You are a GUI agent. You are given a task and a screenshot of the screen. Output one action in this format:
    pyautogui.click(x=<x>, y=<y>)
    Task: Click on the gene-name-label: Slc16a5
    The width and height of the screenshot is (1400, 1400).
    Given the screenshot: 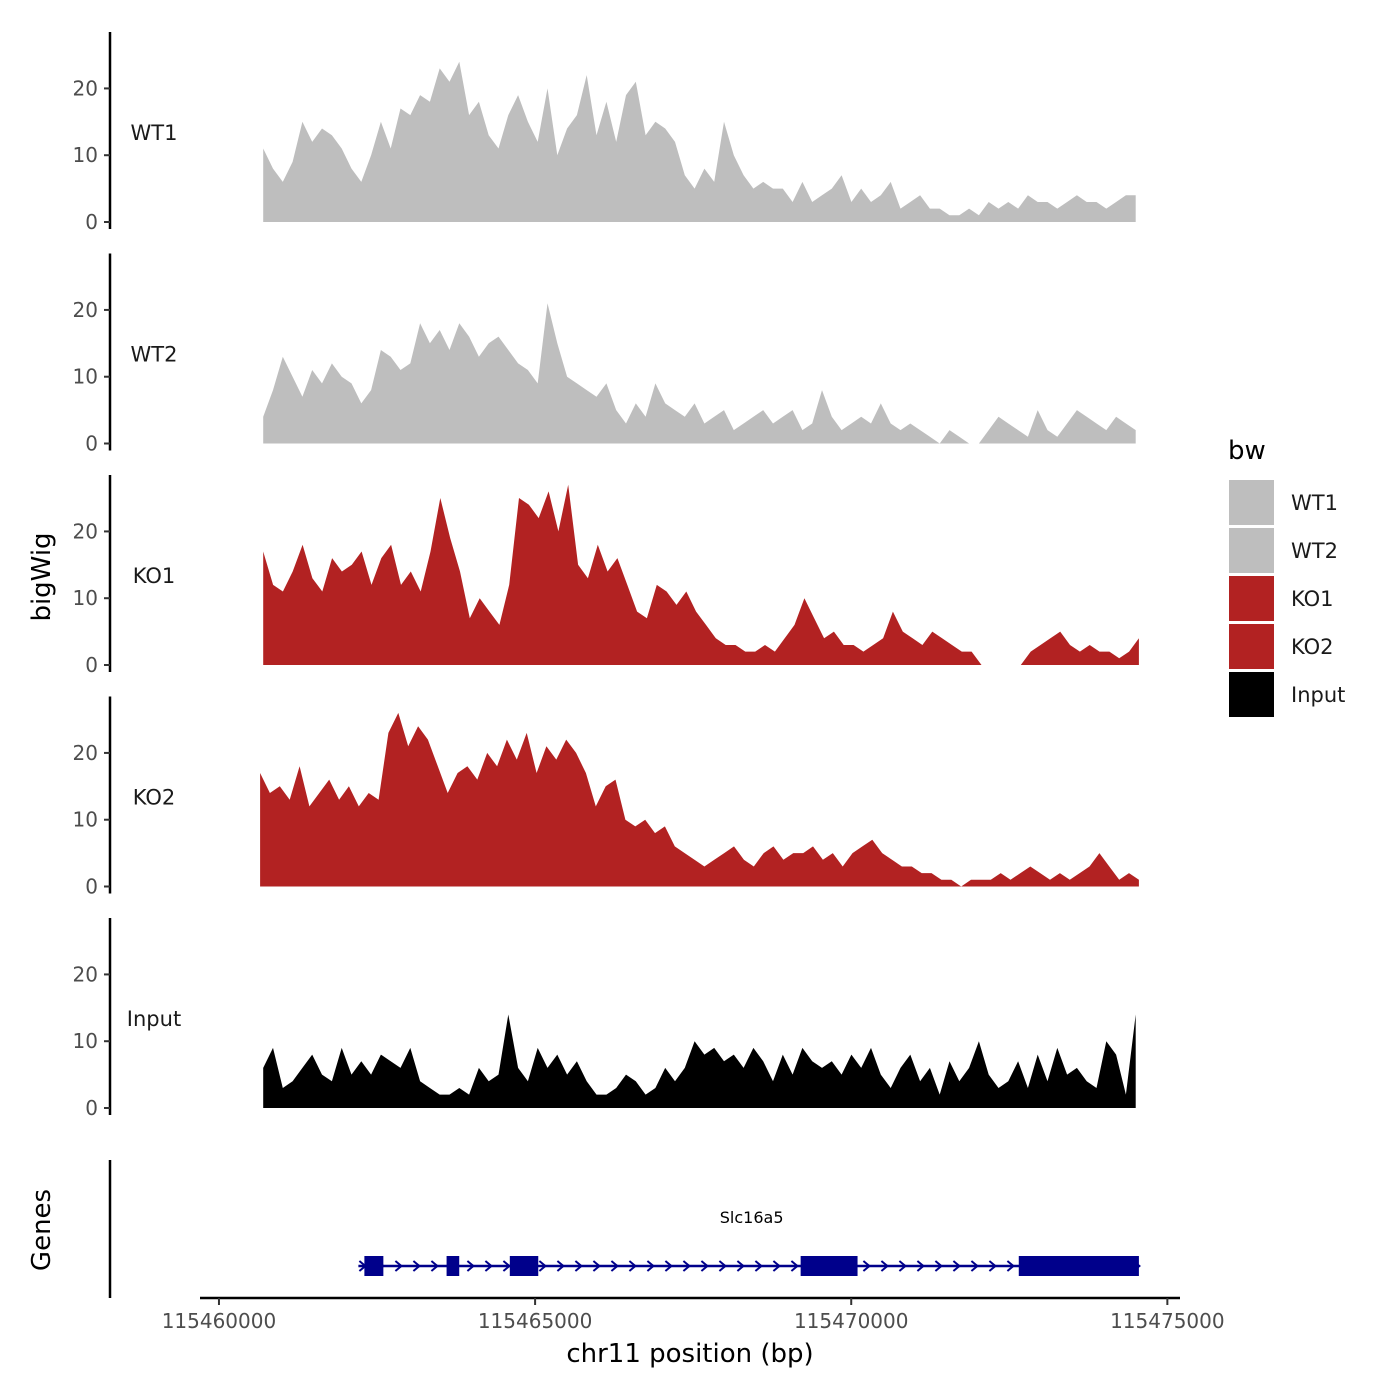 What is the action you would take?
    pyautogui.click(x=752, y=1217)
    